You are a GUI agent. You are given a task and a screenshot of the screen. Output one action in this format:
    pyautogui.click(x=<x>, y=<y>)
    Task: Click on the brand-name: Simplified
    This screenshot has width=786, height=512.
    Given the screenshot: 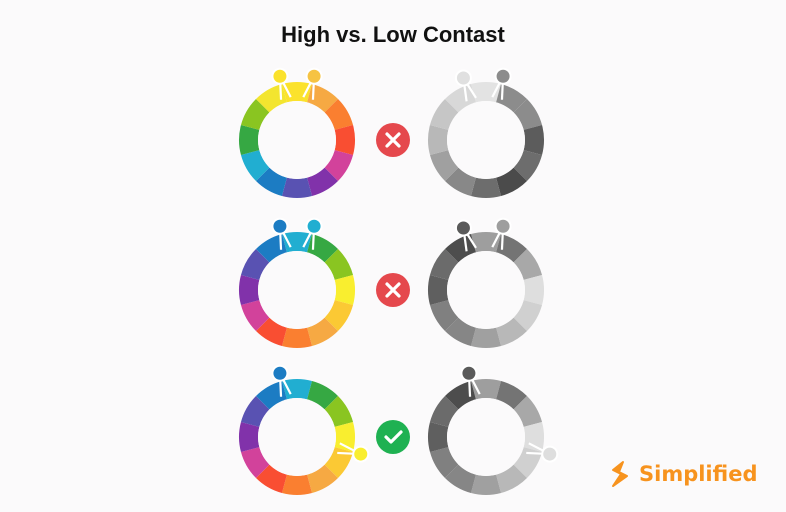 What is the action you would take?
    pyautogui.click(x=698, y=474)
    